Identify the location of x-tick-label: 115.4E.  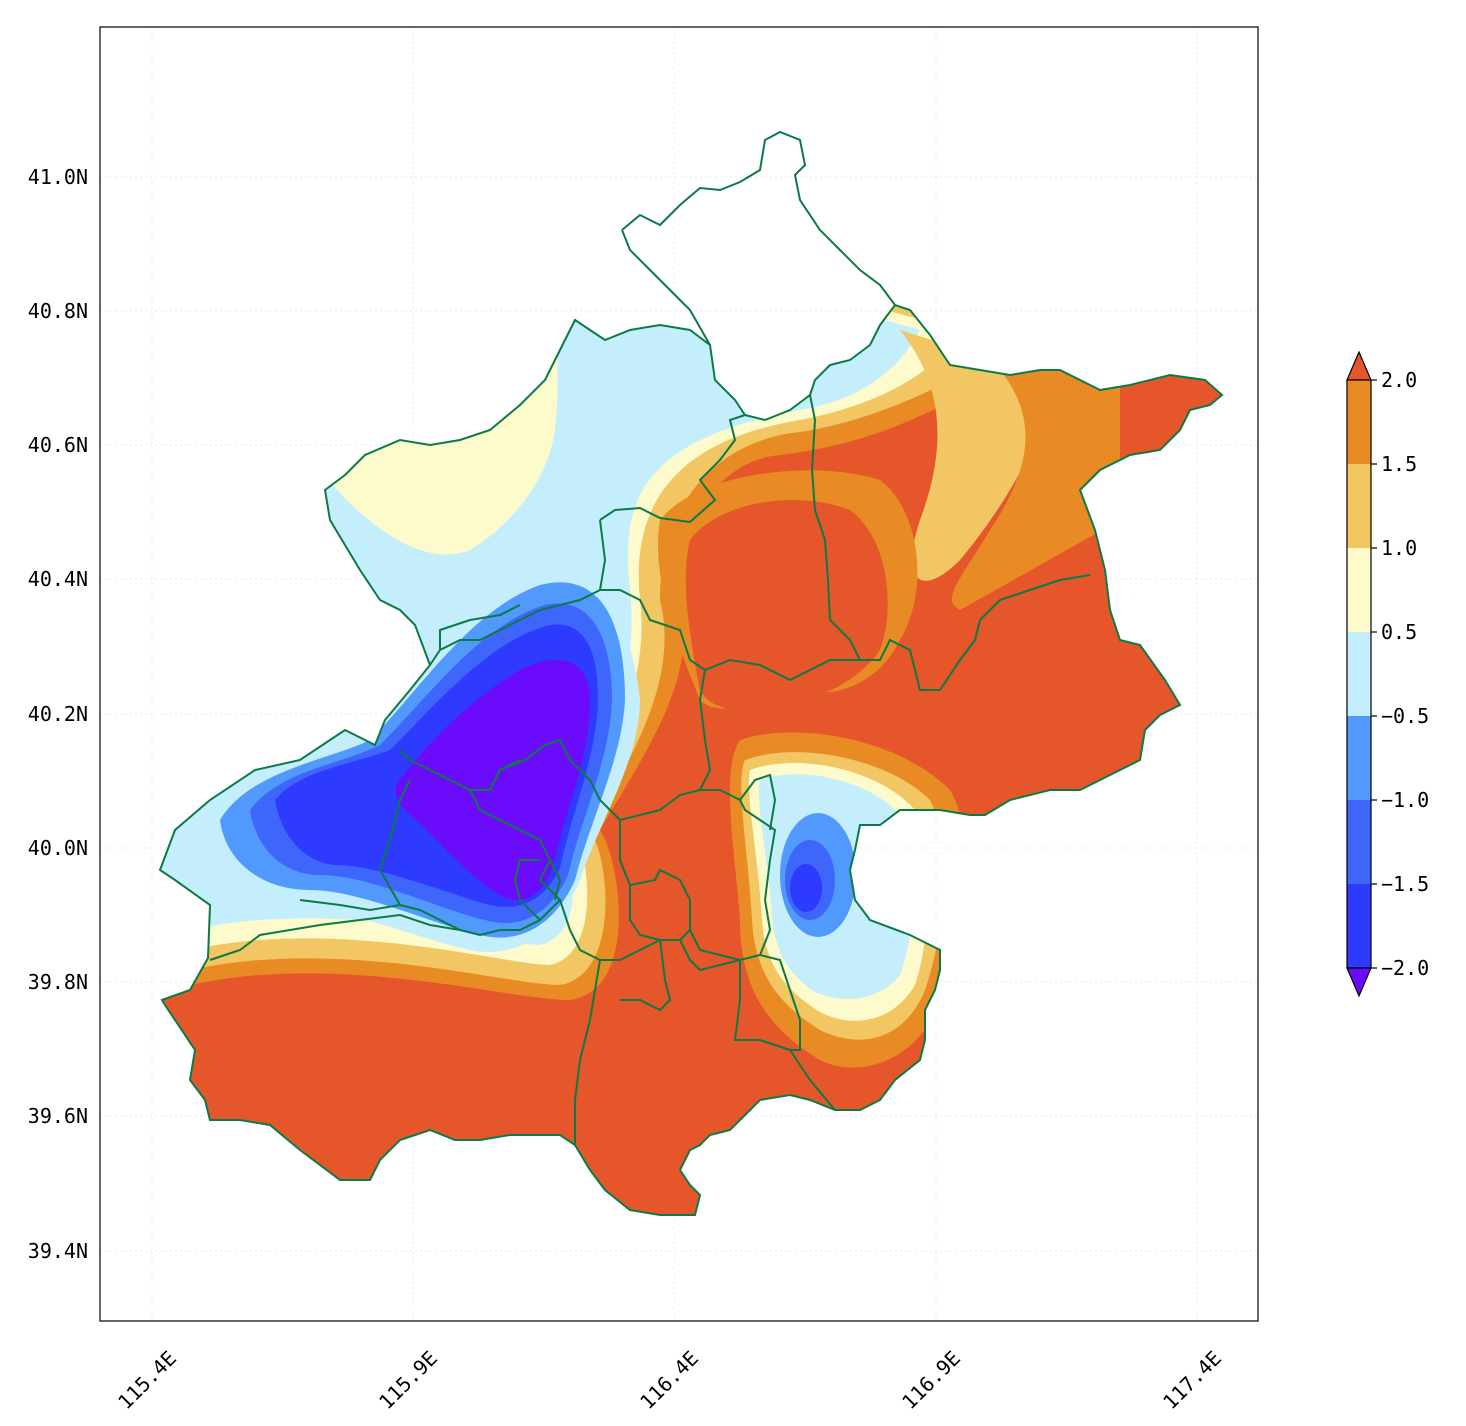
(147, 1380).